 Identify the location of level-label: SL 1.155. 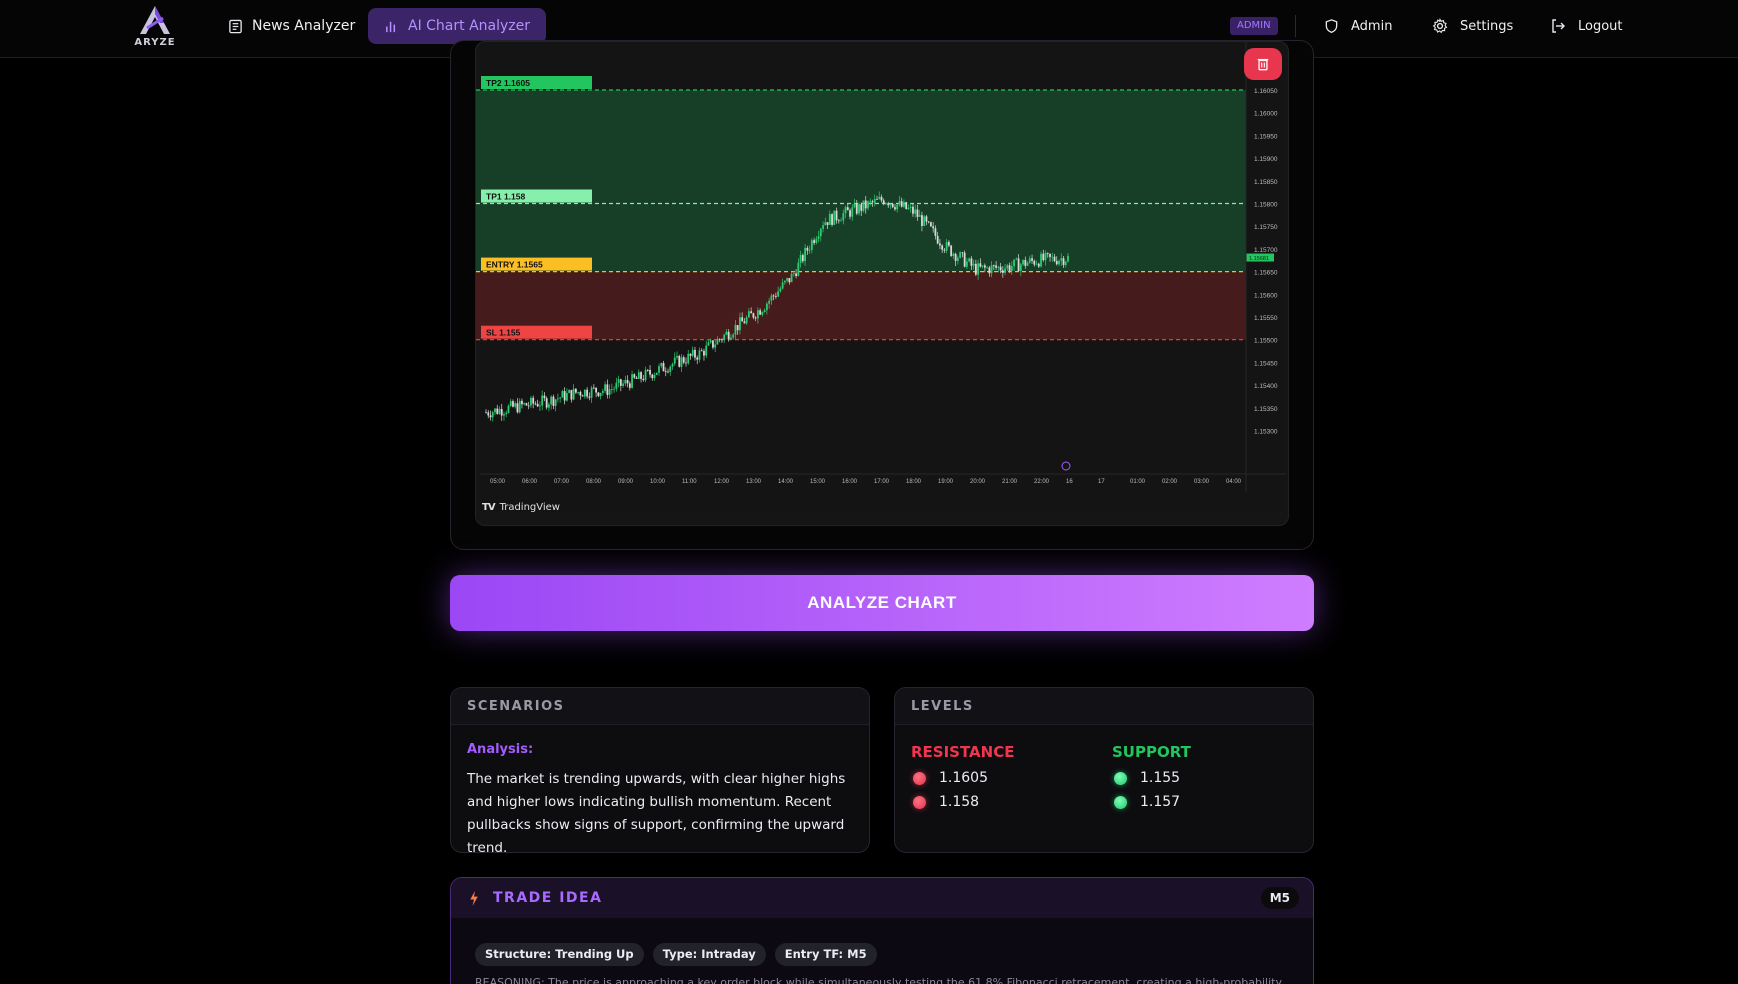
(503, 333).